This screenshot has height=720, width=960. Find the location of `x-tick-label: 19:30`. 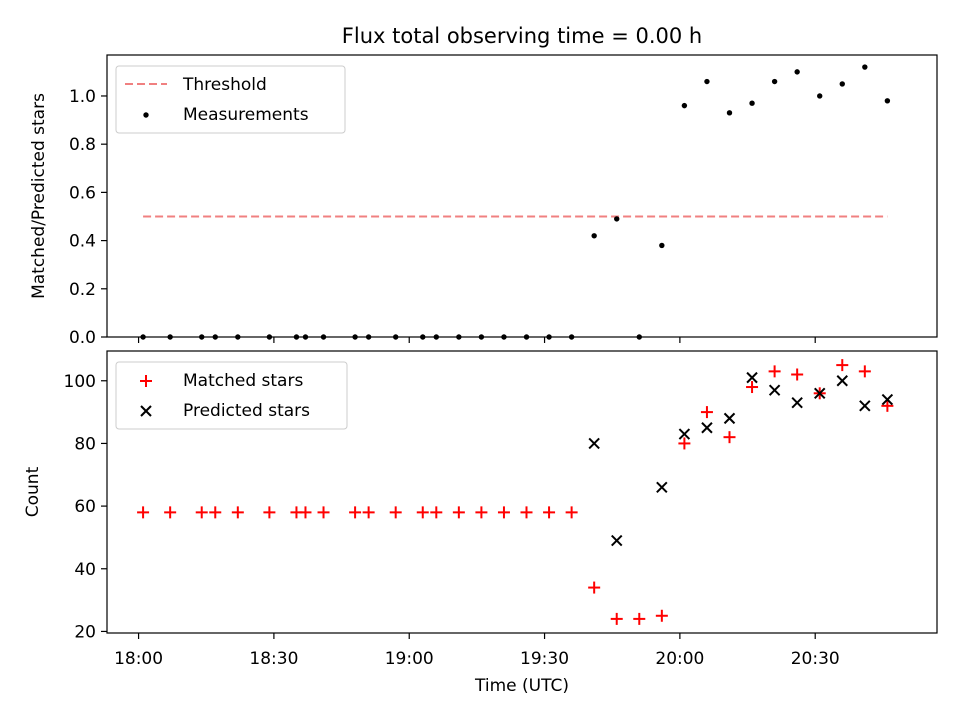

x-tick-label: 19:30 is located at coordinates (544, 659).